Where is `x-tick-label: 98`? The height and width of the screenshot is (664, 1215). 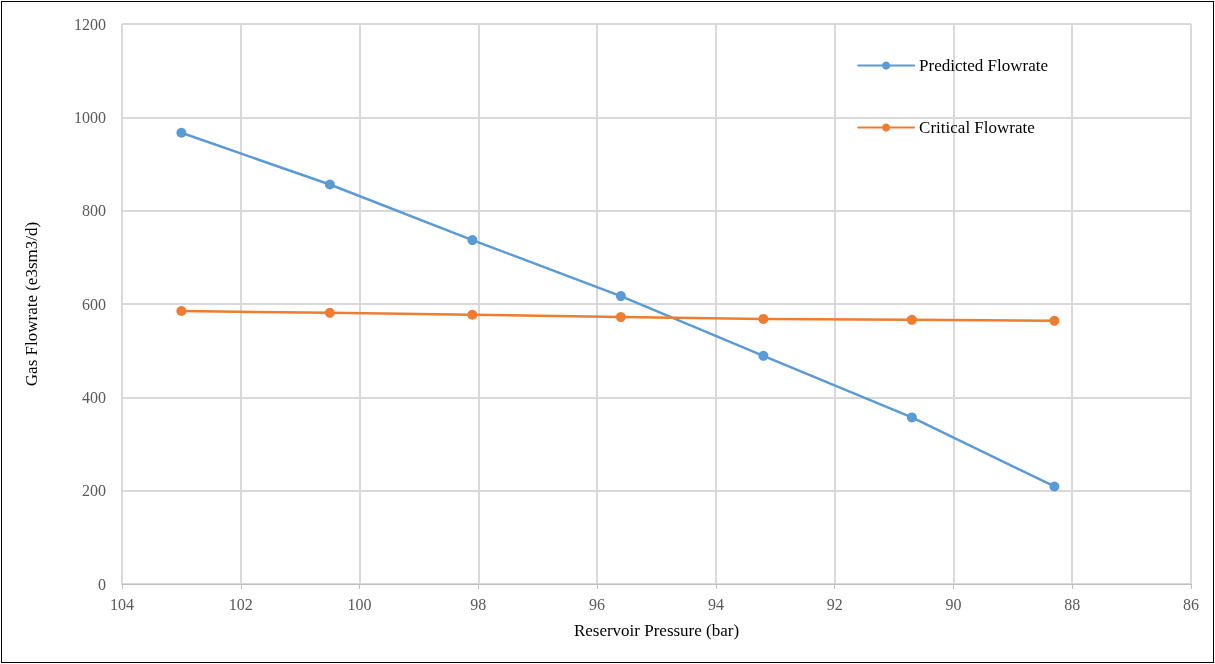 x-tick-label: 98 is located at coordinates (478, 604).